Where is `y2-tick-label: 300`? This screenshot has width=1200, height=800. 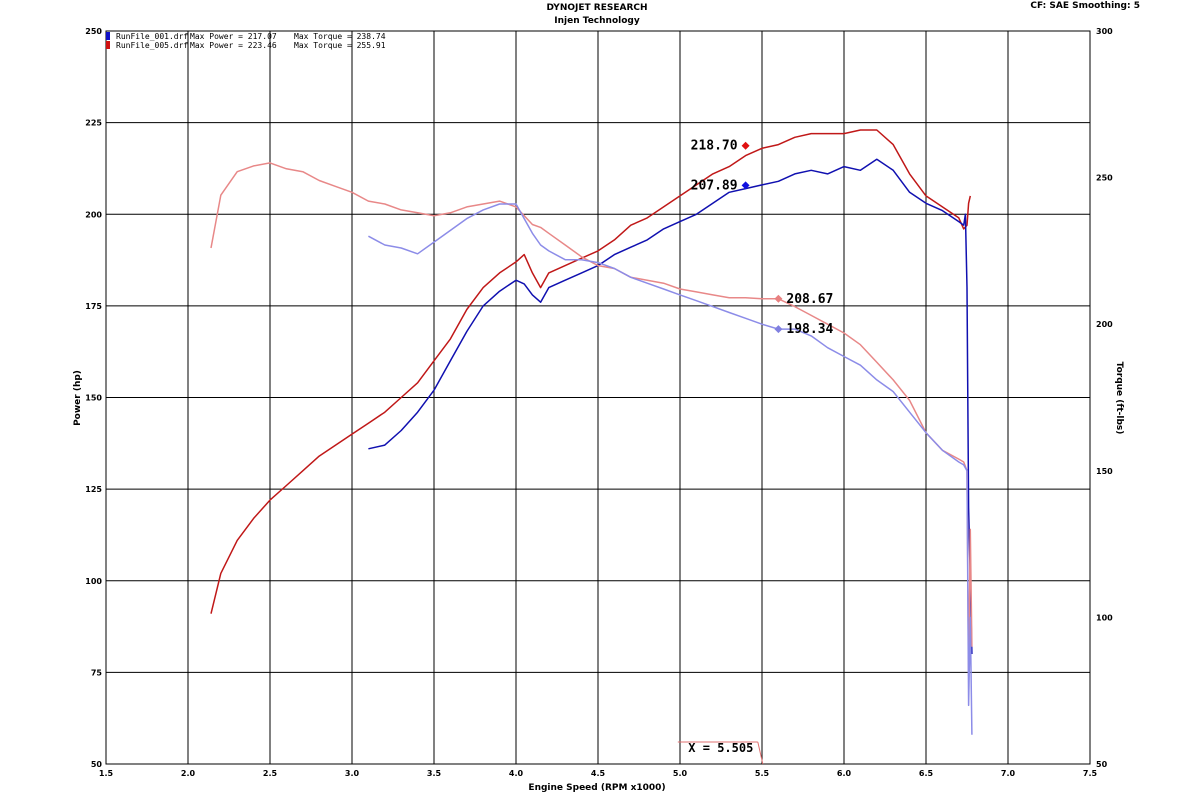
y2-tick-label: 300 is located at coordinates (1104, 31).